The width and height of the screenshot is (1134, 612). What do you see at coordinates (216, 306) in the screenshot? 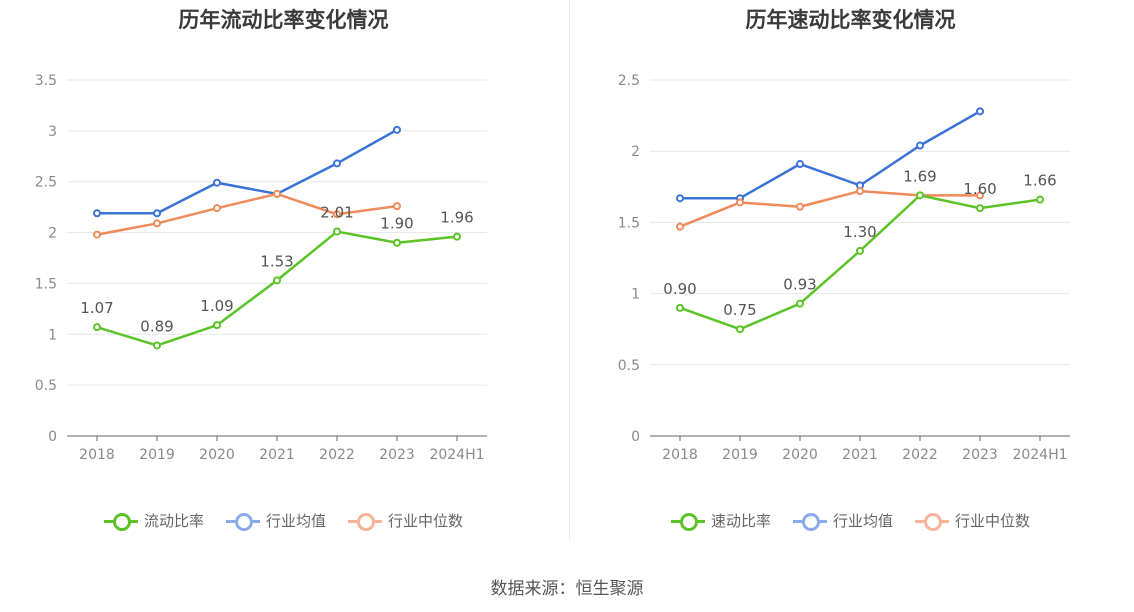
I see `data-label: 1.09` at bounding box center [216, 306].